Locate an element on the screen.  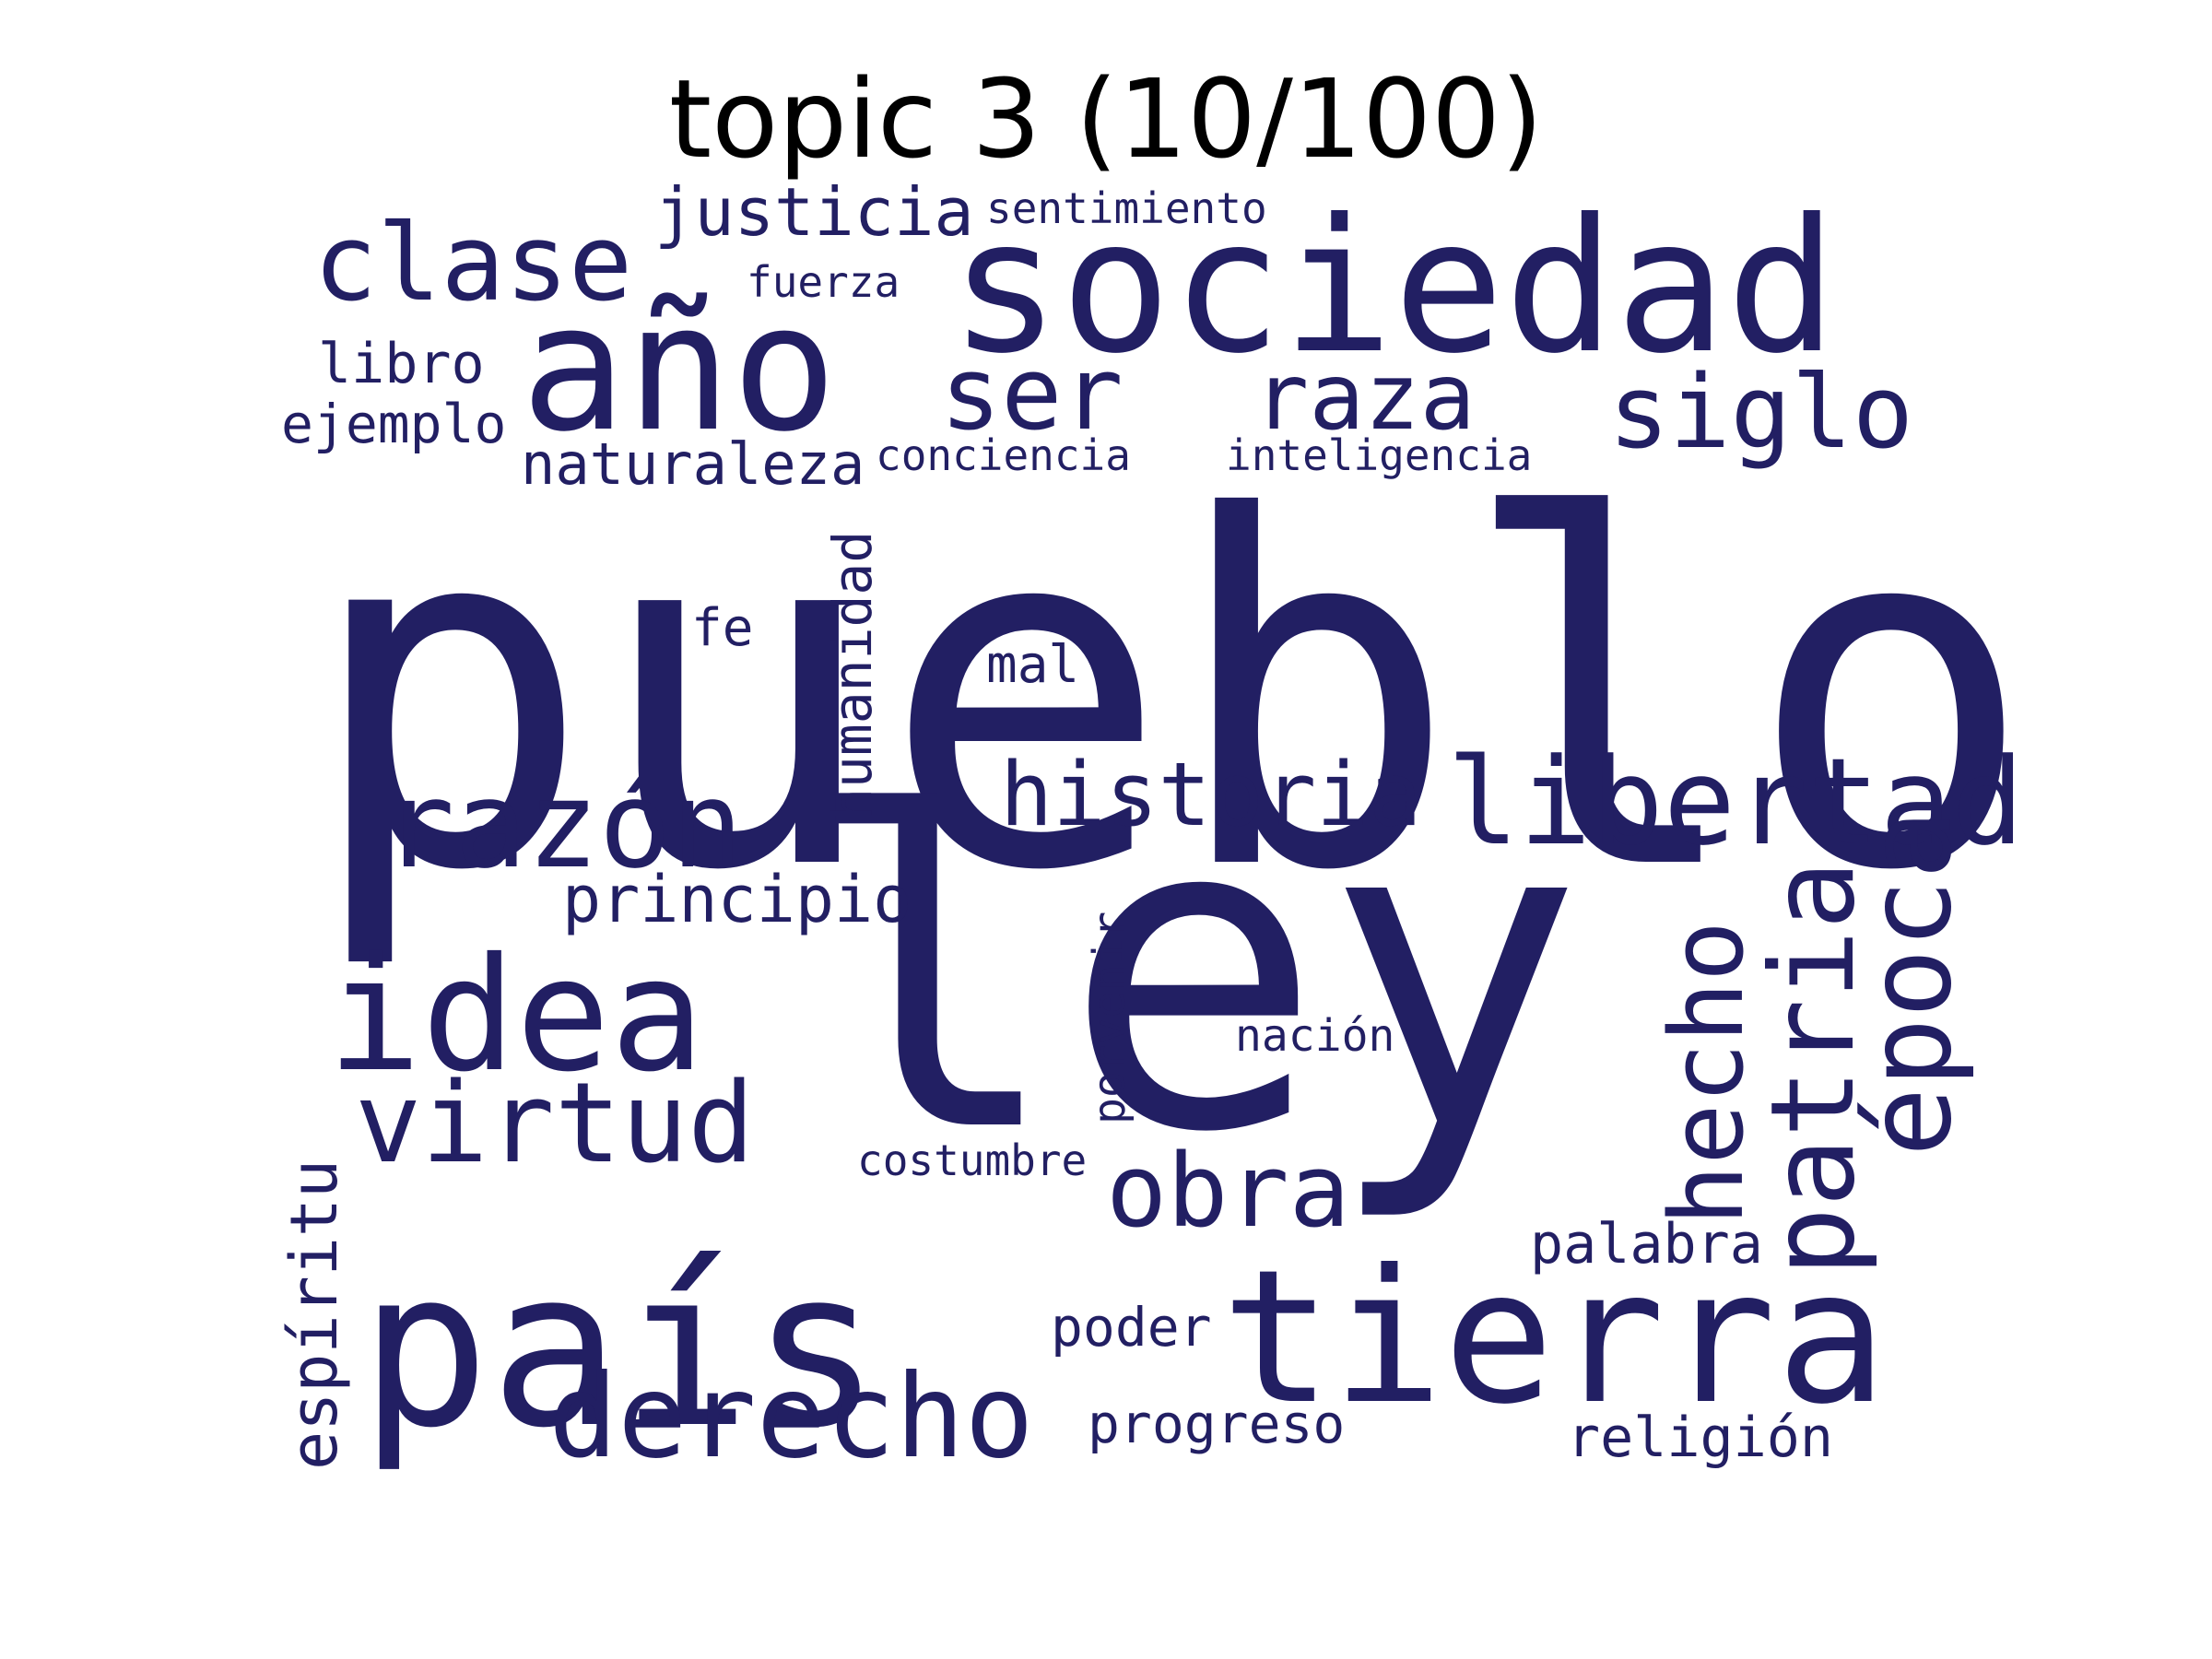
word-16: raza is located at coordinates (1364, 397).